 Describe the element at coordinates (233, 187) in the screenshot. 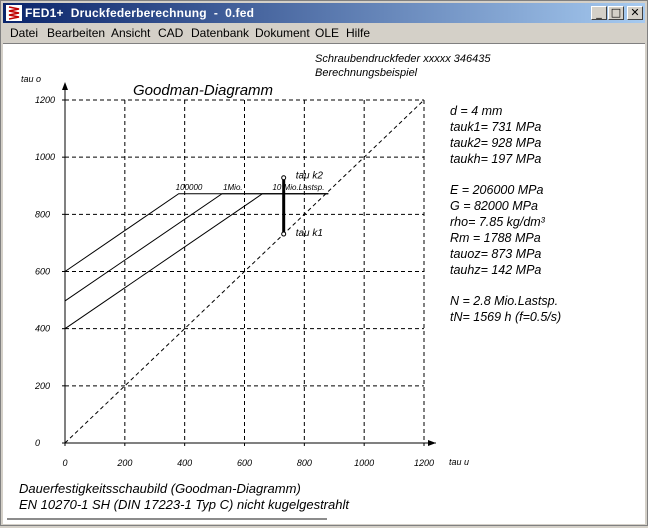

I see `series-label-1: 1Mio.` at that location.